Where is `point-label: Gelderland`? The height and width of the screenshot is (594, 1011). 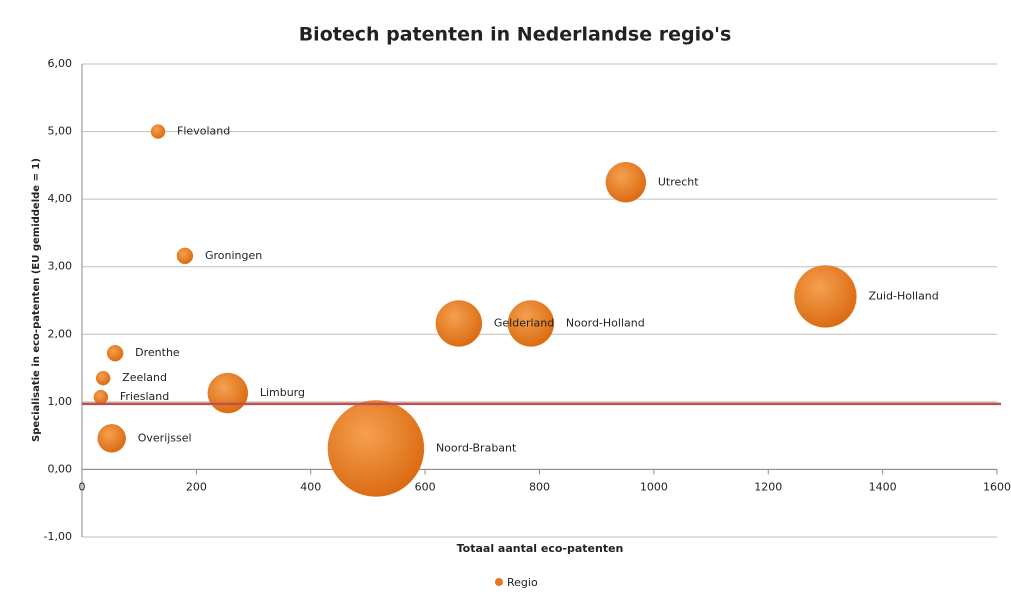 point-label: Gelderland is located at coordinates (524, 322).